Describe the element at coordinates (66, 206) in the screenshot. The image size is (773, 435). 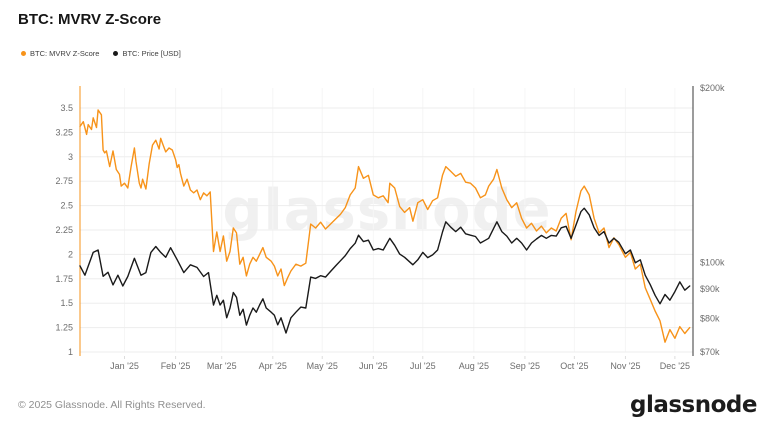
I see `y-left-tick-label: 2.5` at that location.